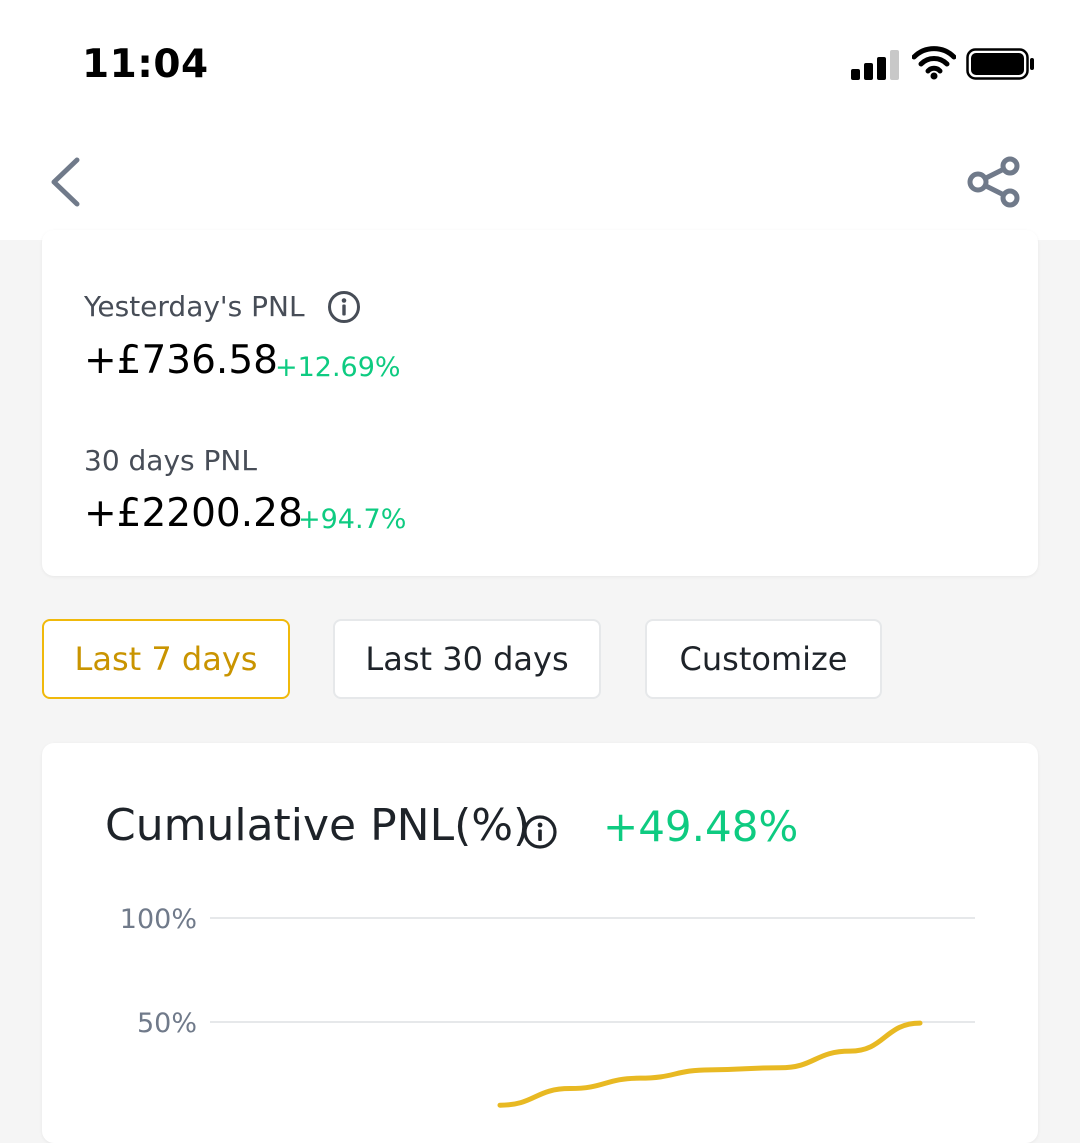 This screenshot has width=1080, height=1143. What do you see at coordinates (194, 306) in the screenshot?
I see `yesterday-pnl-label: Yesterday's PNL` at bounding box center [194, 306].